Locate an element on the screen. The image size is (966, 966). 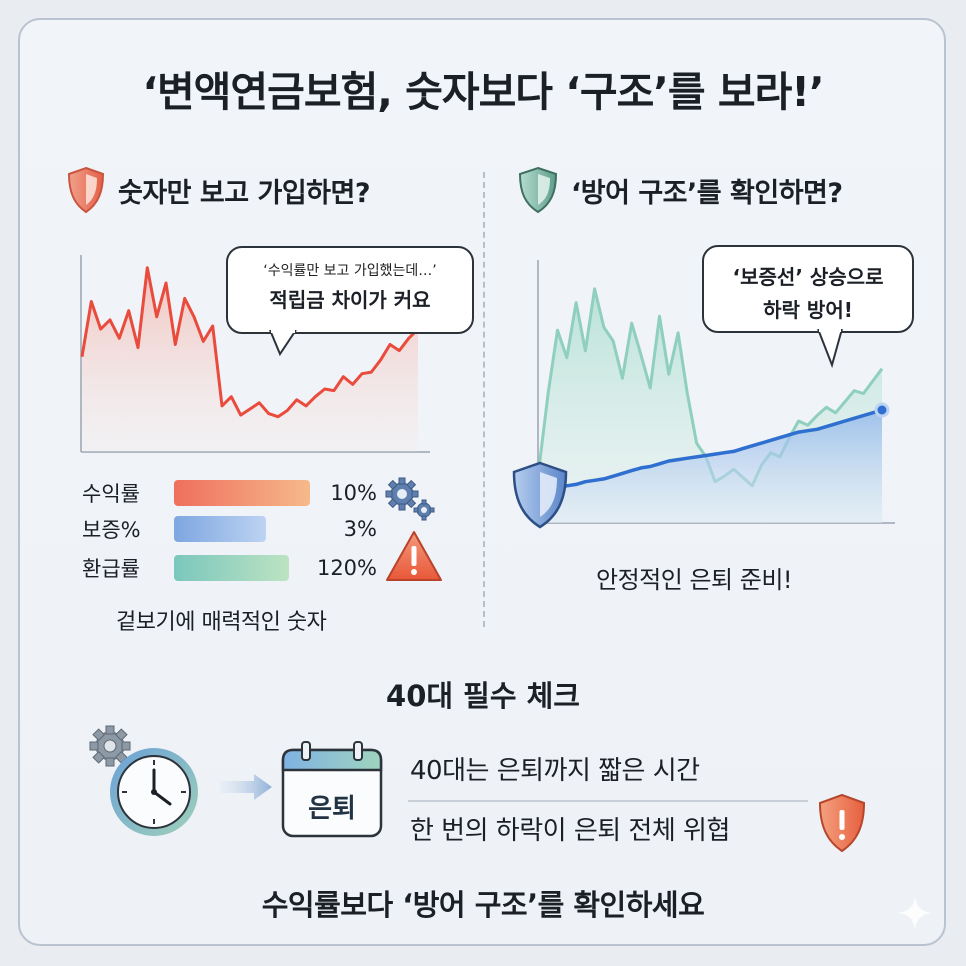
sparkle-icon is located at coordinates (915, 913).